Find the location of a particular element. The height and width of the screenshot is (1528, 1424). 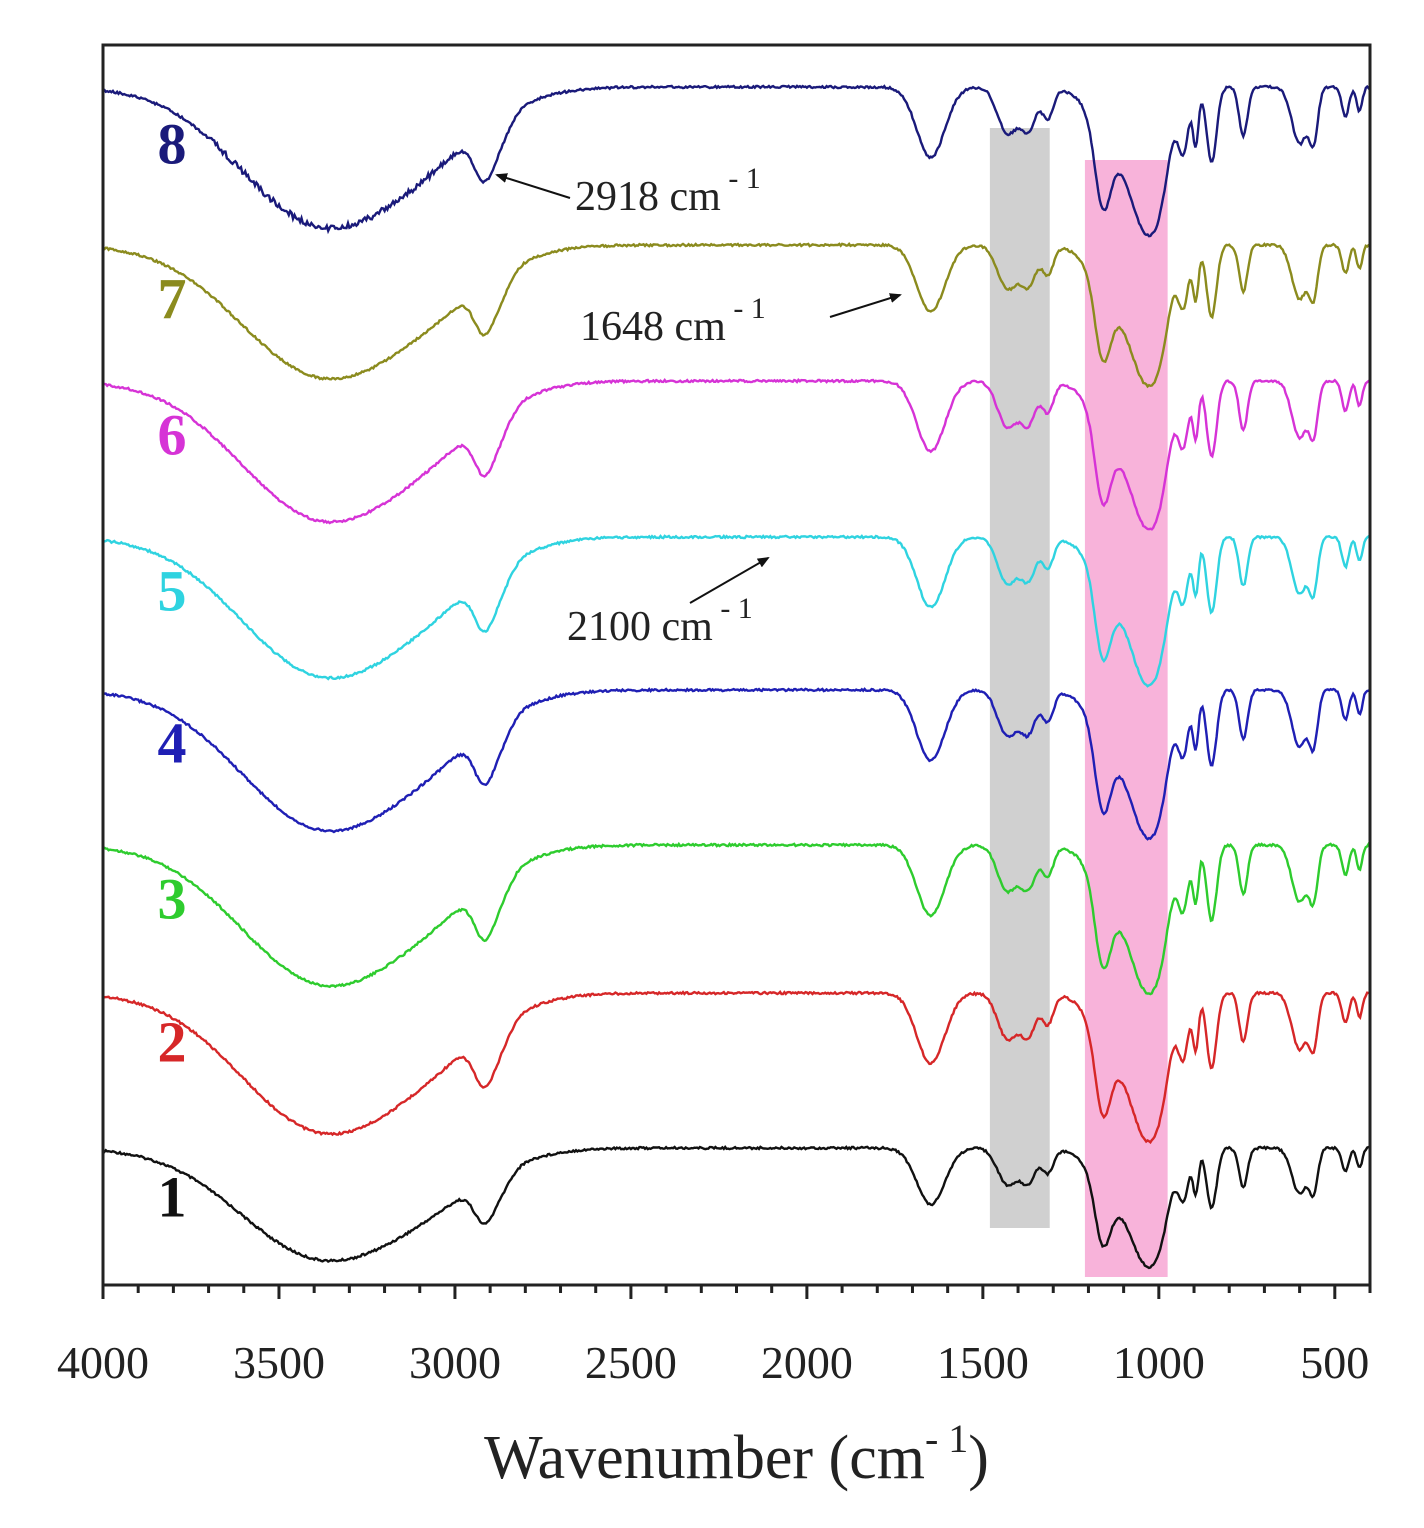

x-axis-title-close: ) is located at coordinates (978, 1458).